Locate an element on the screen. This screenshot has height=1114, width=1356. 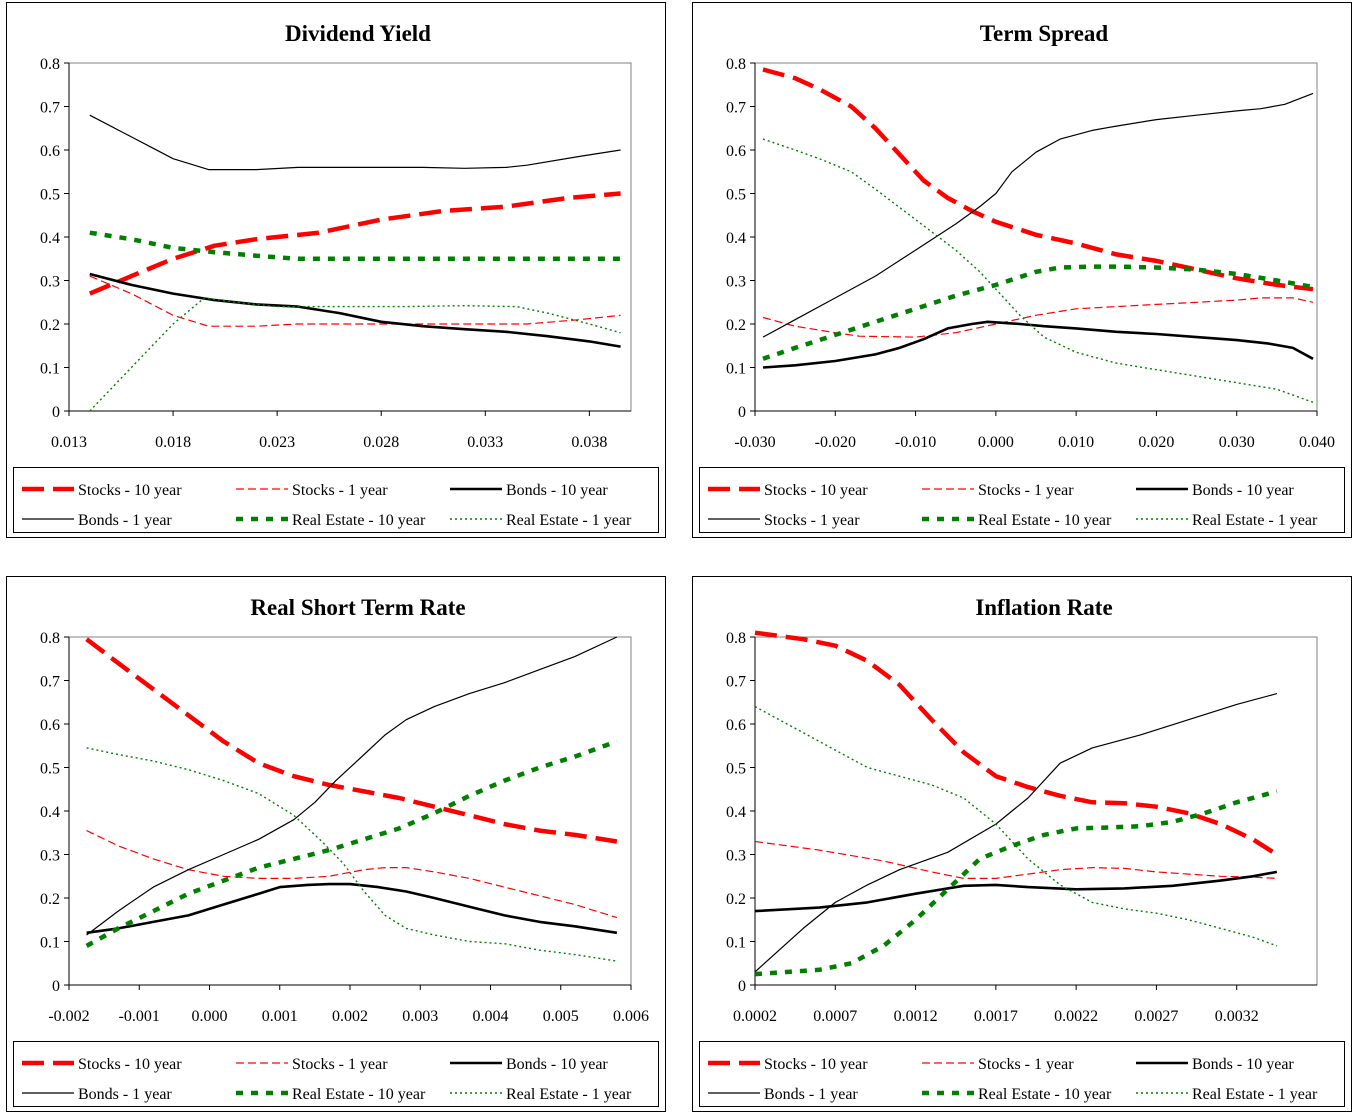
x-tick-label: -0.002 is located at coordinates (68, 1016).